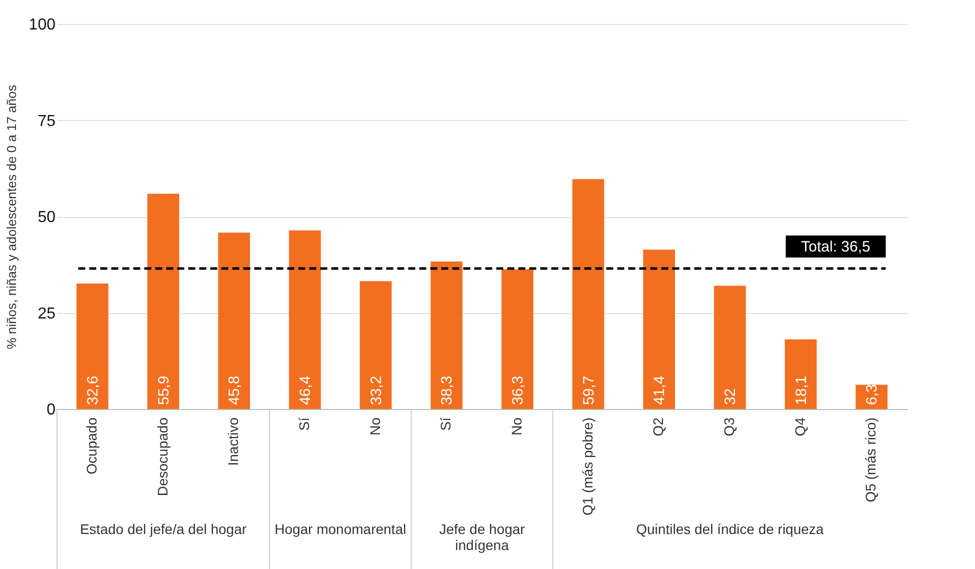  What do you see at coordinates (42, 25) in the screenshot?
I see `y-tick-label: 100` at bounding box center [42, 25].